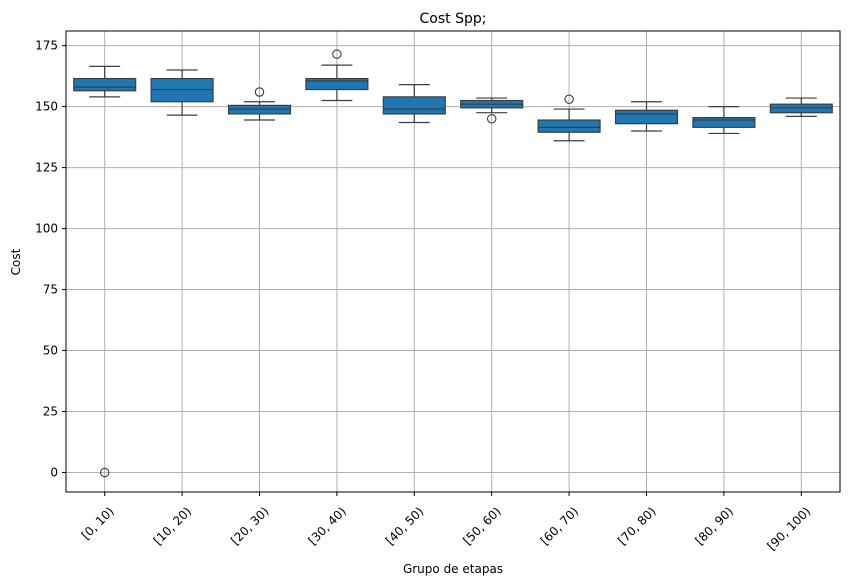  Describe the element at coordinates (46, 107) in the screenshot. I see `y-tick-label: 150` at that location.